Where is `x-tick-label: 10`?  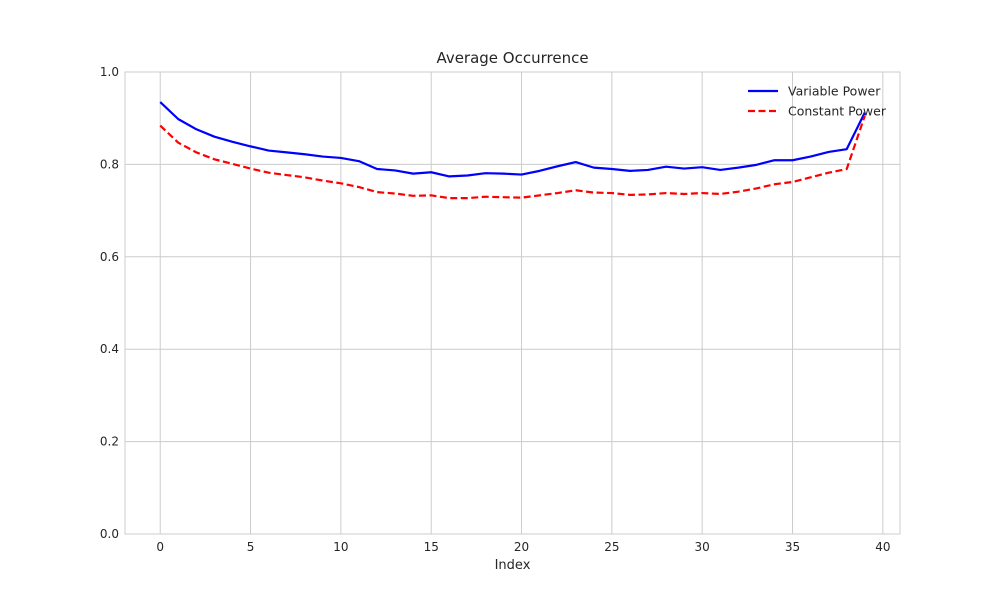
x-tick-label: 10 is located at coordinates (340, 547).